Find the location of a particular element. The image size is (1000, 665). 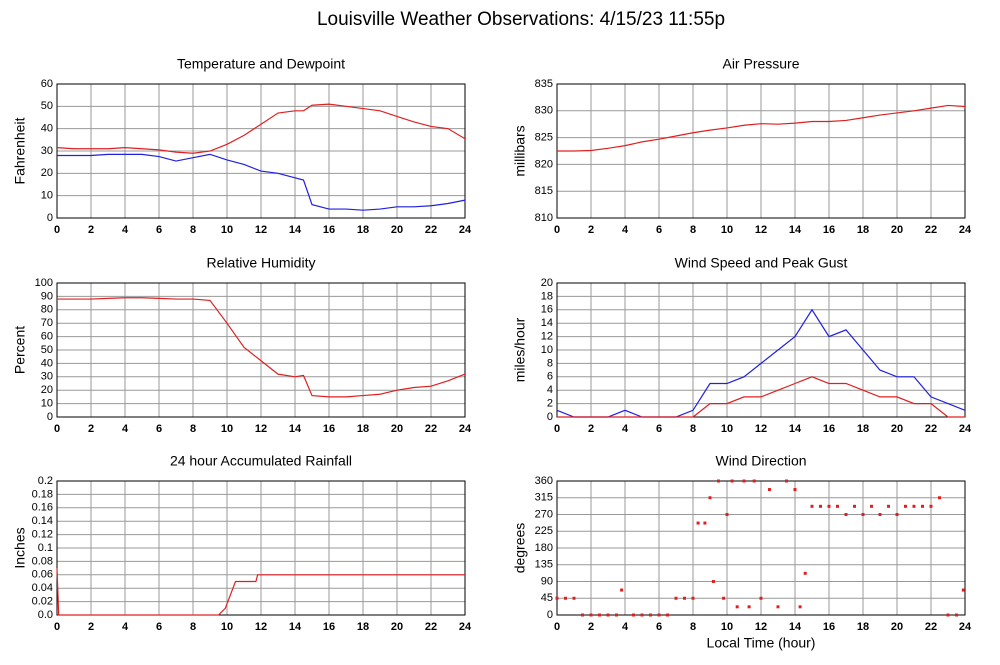

y-tick-label: 180 is located at coordinates (544, 548).